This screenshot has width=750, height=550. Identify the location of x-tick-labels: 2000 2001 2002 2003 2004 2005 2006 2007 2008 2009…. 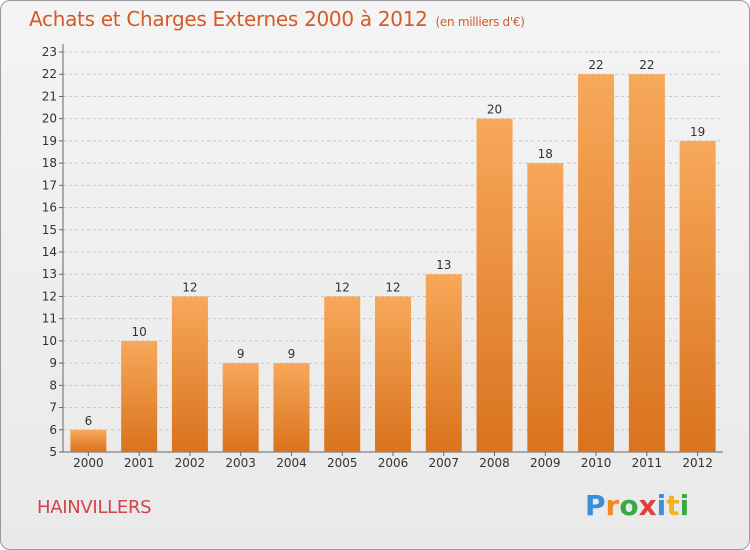
(393, 463).